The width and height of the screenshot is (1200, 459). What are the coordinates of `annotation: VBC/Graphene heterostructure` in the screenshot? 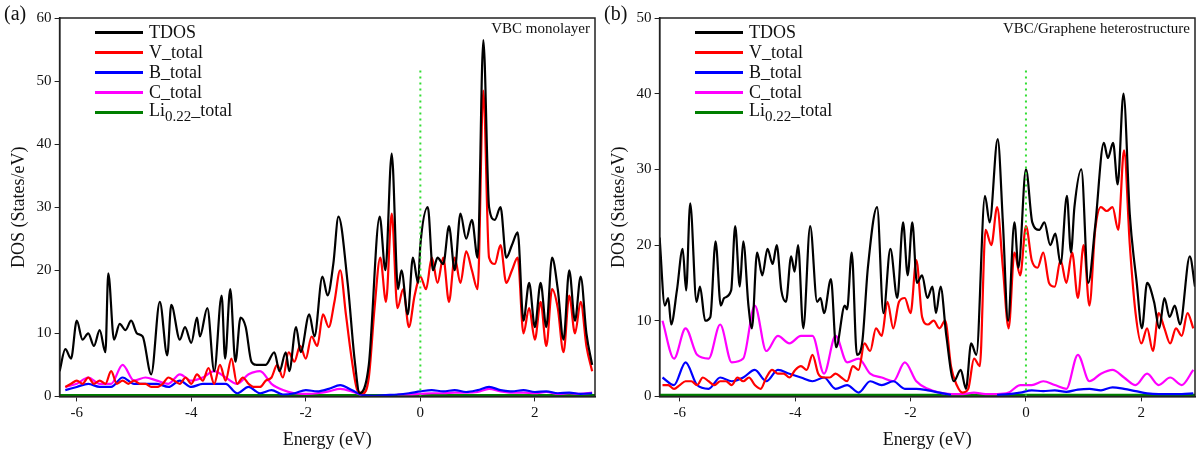 It's located at (1096, 28).